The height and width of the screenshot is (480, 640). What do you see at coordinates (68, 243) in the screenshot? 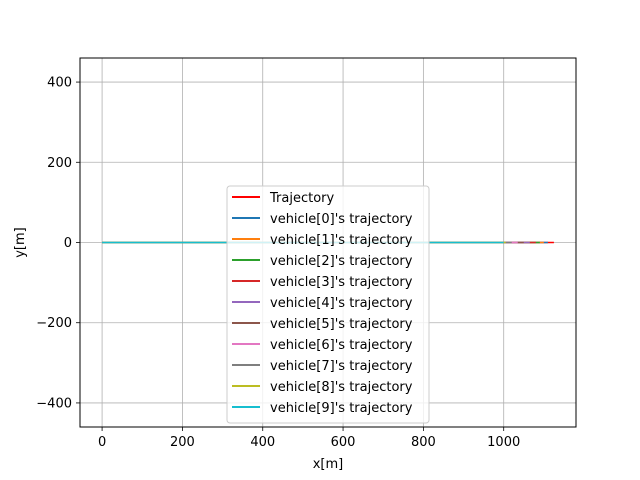
I see `y-tick-label: 0` at bounding box center [68, 243].